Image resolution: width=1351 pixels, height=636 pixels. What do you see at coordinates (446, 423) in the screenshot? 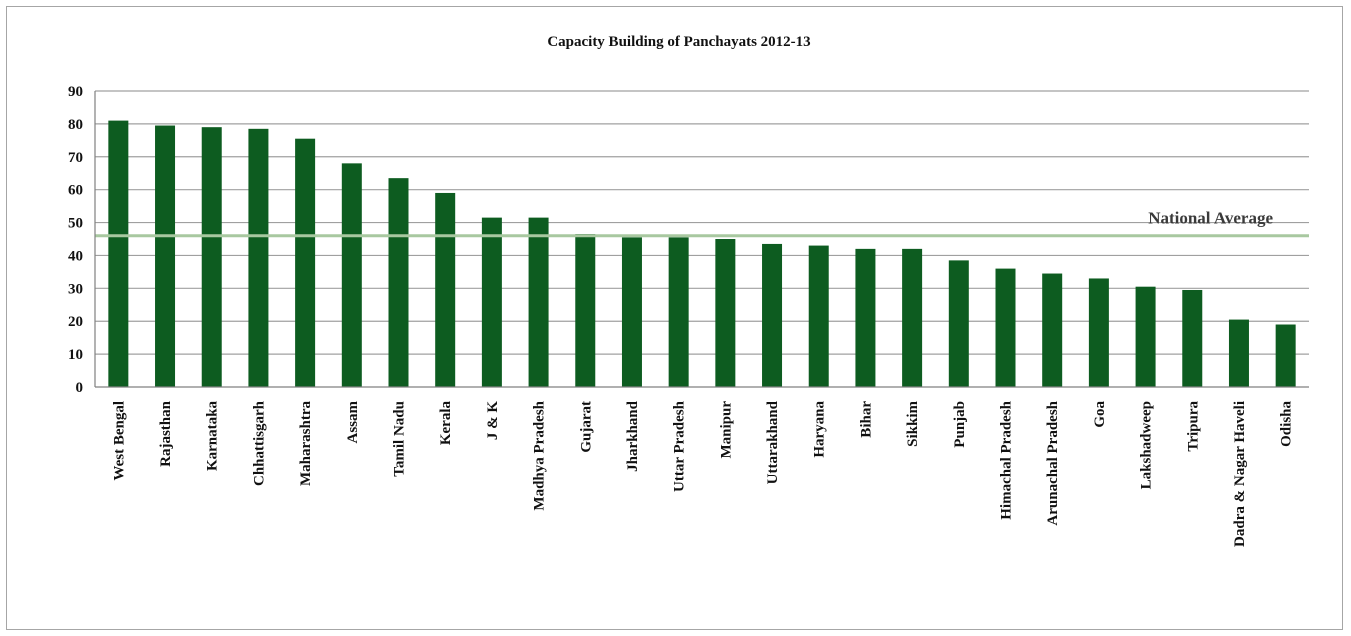
I see `x-tick-label: Kerala` at bounding box center [446, 423].